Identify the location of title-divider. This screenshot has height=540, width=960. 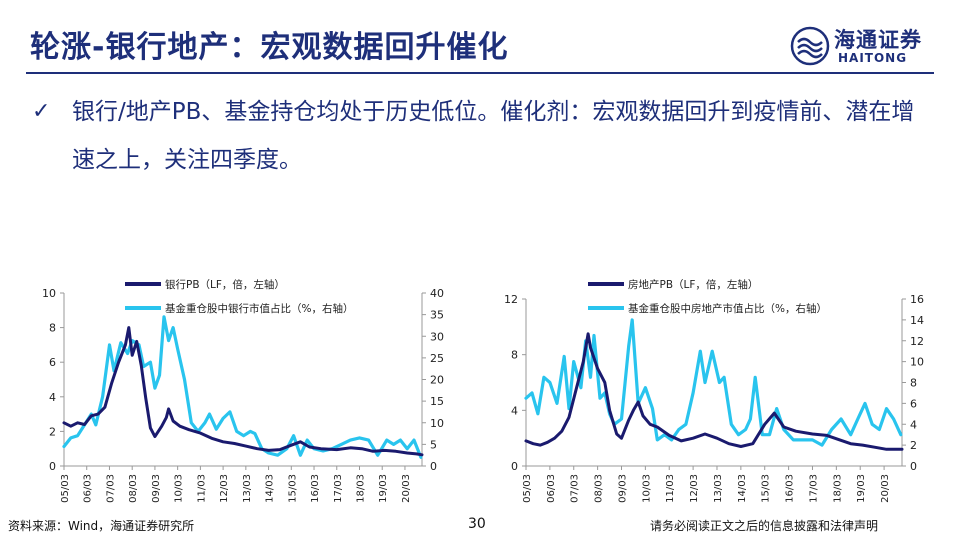
(480, 73).